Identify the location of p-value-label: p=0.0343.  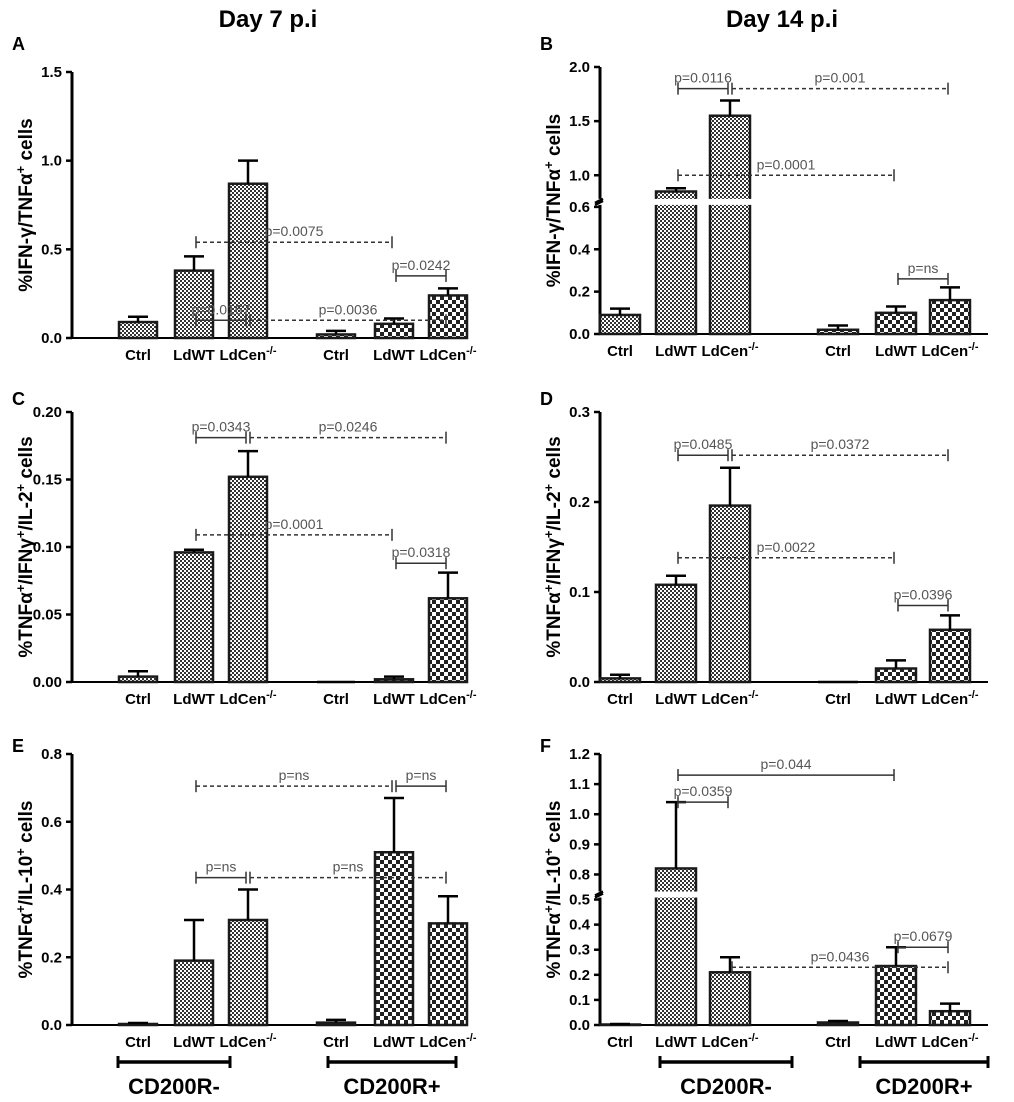
(221, 427).